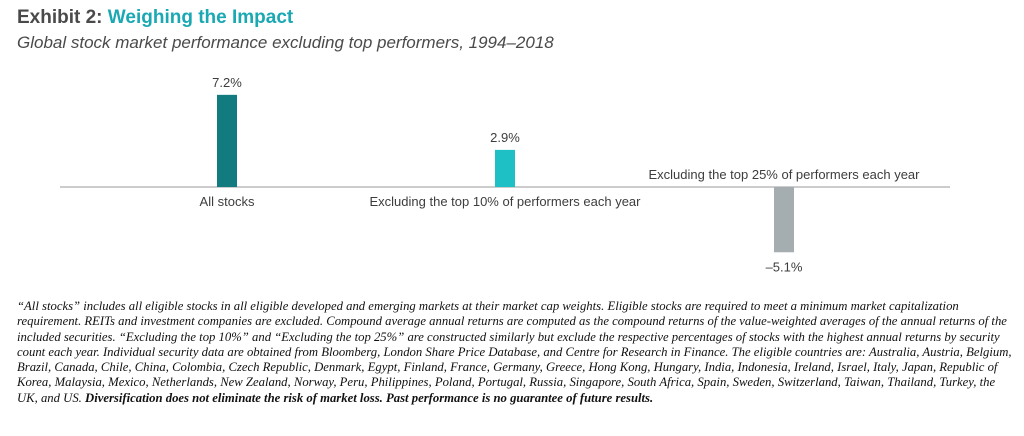 This screenshot has width=1024, height=436. I want to click on value-label-2: 2.9%, so click(505, 137).